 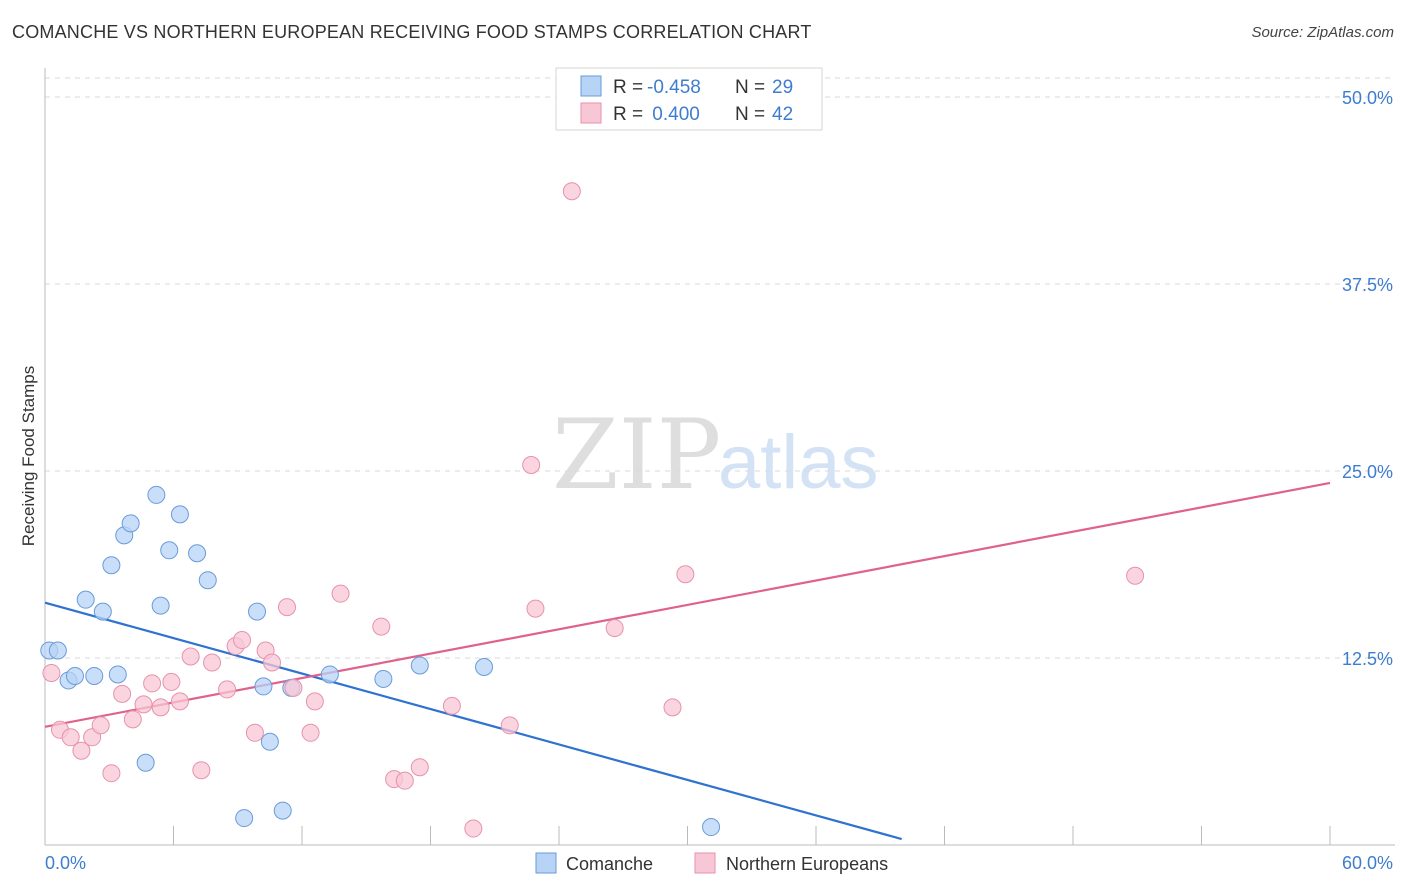 What do you see at coordinates (807, 864) in the screenshot?
I see `series-legend-label-northern: Northern Europeans` at bounding box center [807, 864].